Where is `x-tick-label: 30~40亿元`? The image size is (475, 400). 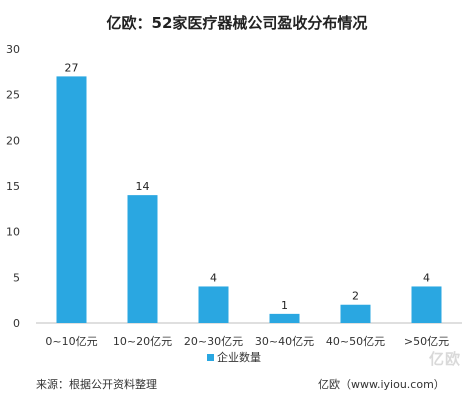 x-tick-label: 30~40亿元 is located at coordinates (284, 341).